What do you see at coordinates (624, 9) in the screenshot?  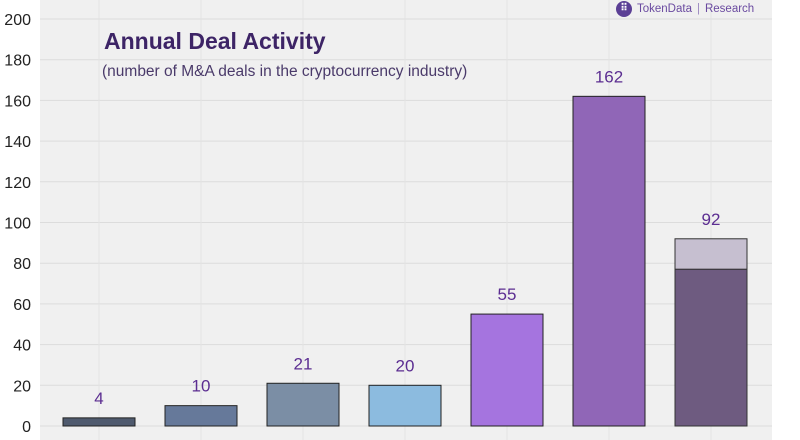 I see `tokendata-logo-icon: ⠿` at bounding box center [624, 9].